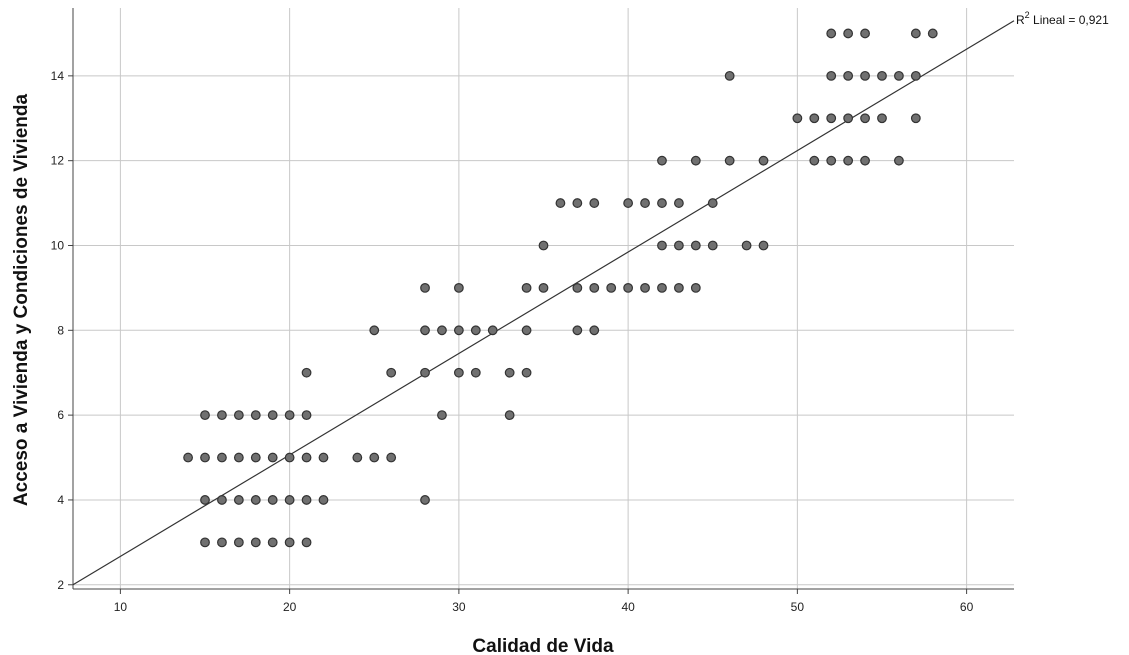 Image resolution: width=1129 pixels, height=655 pixels. What do you see at coordinates (121, 607) in the screenshot?
I see `x-tick-label: 10` at bounding box center [121, 607].